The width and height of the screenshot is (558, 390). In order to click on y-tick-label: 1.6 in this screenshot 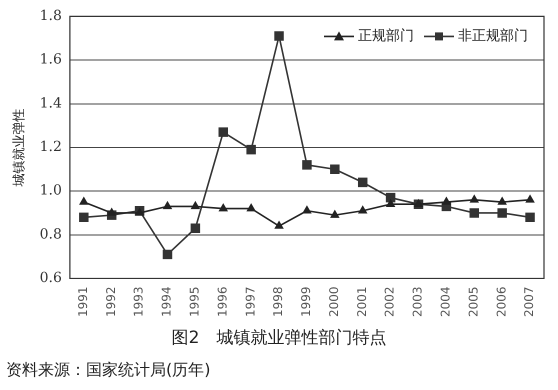, I will do `click(51, 60)`.